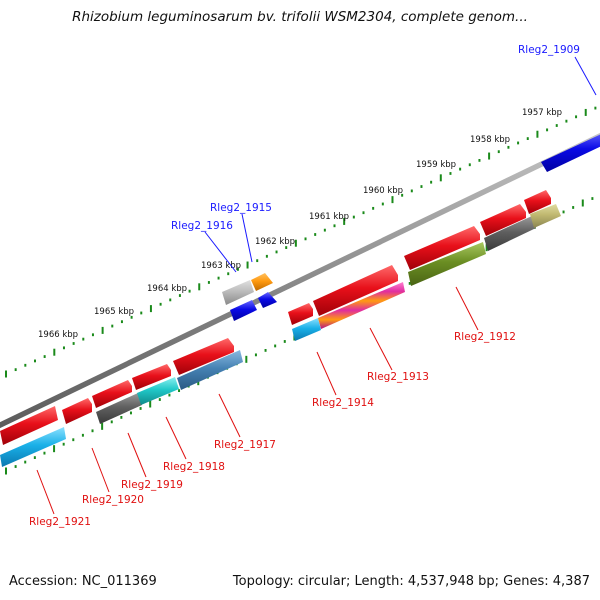 The height and width of the screenshot is (600, 600). I want to click on gene-arrow-rleg2-1913, so click(361, 305).